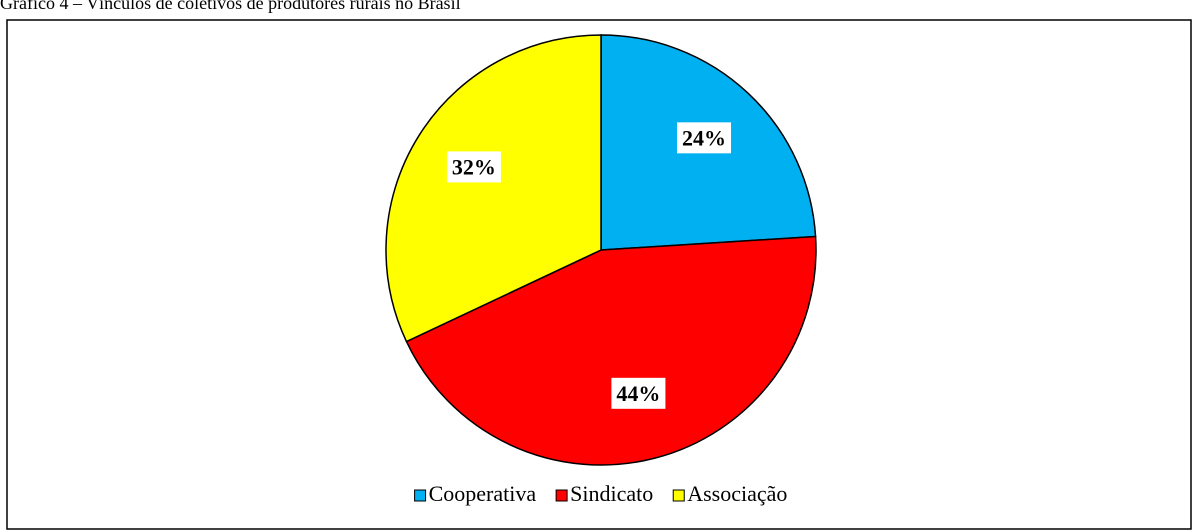 This screenshot has width=1198, height=530. What do you see at coordinates (483, 493) in the screenshot?
I see `legend-label: Cooperativa` at bounding box center [483, 493].